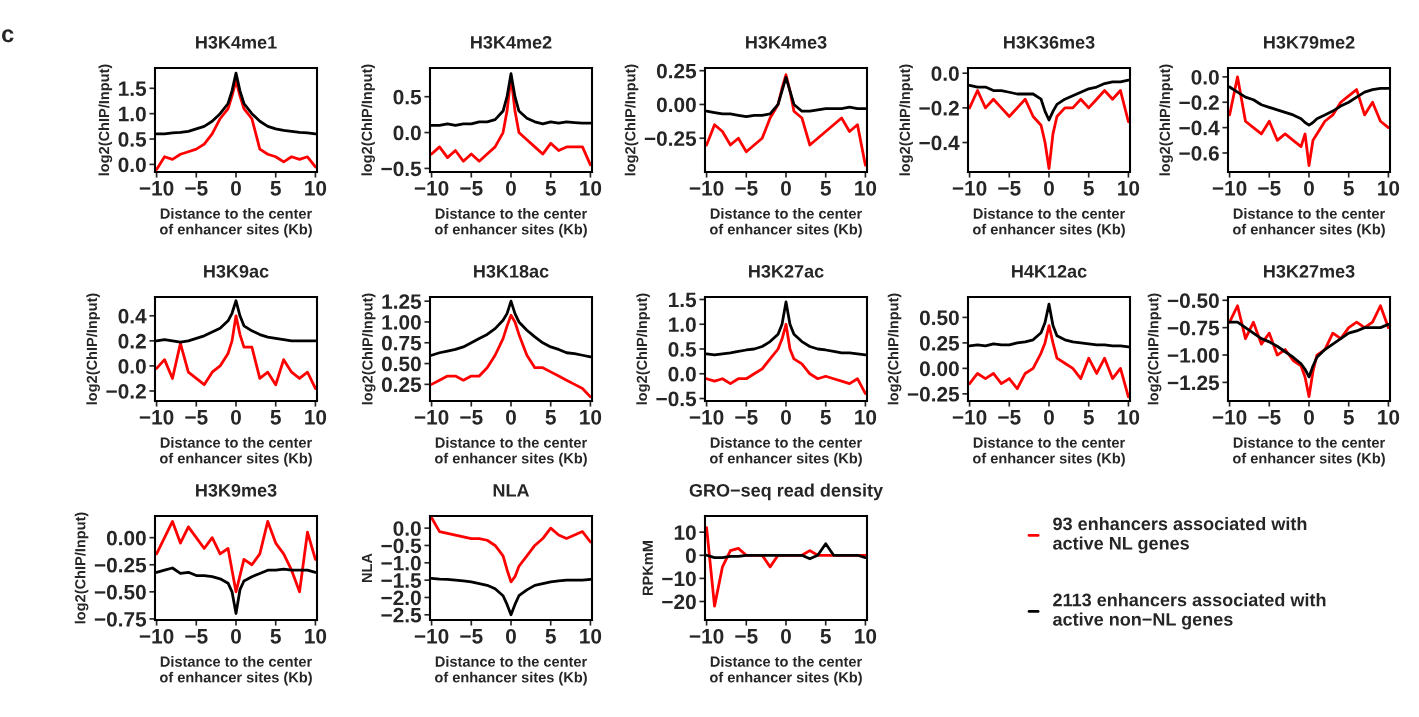 This screenshot has height=717, width=1419. What do you see at coordinates (1199, 153) in the screenshot?
I see `y-tick-label: −0.6` at bounding box center [1199, 153].